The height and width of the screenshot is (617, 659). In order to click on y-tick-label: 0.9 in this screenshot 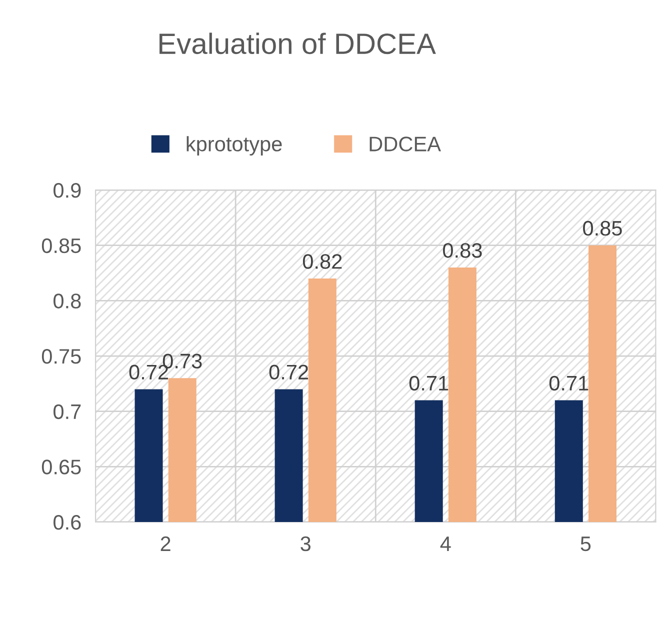, I will do `click(67, 190)`.